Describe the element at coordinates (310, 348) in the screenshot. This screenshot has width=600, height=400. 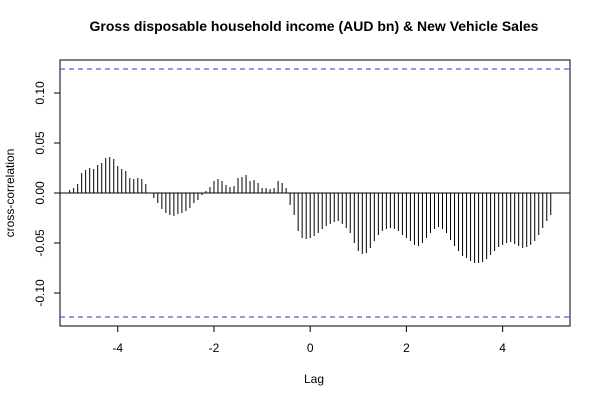
I see `x-tick-label: 0` at that location.